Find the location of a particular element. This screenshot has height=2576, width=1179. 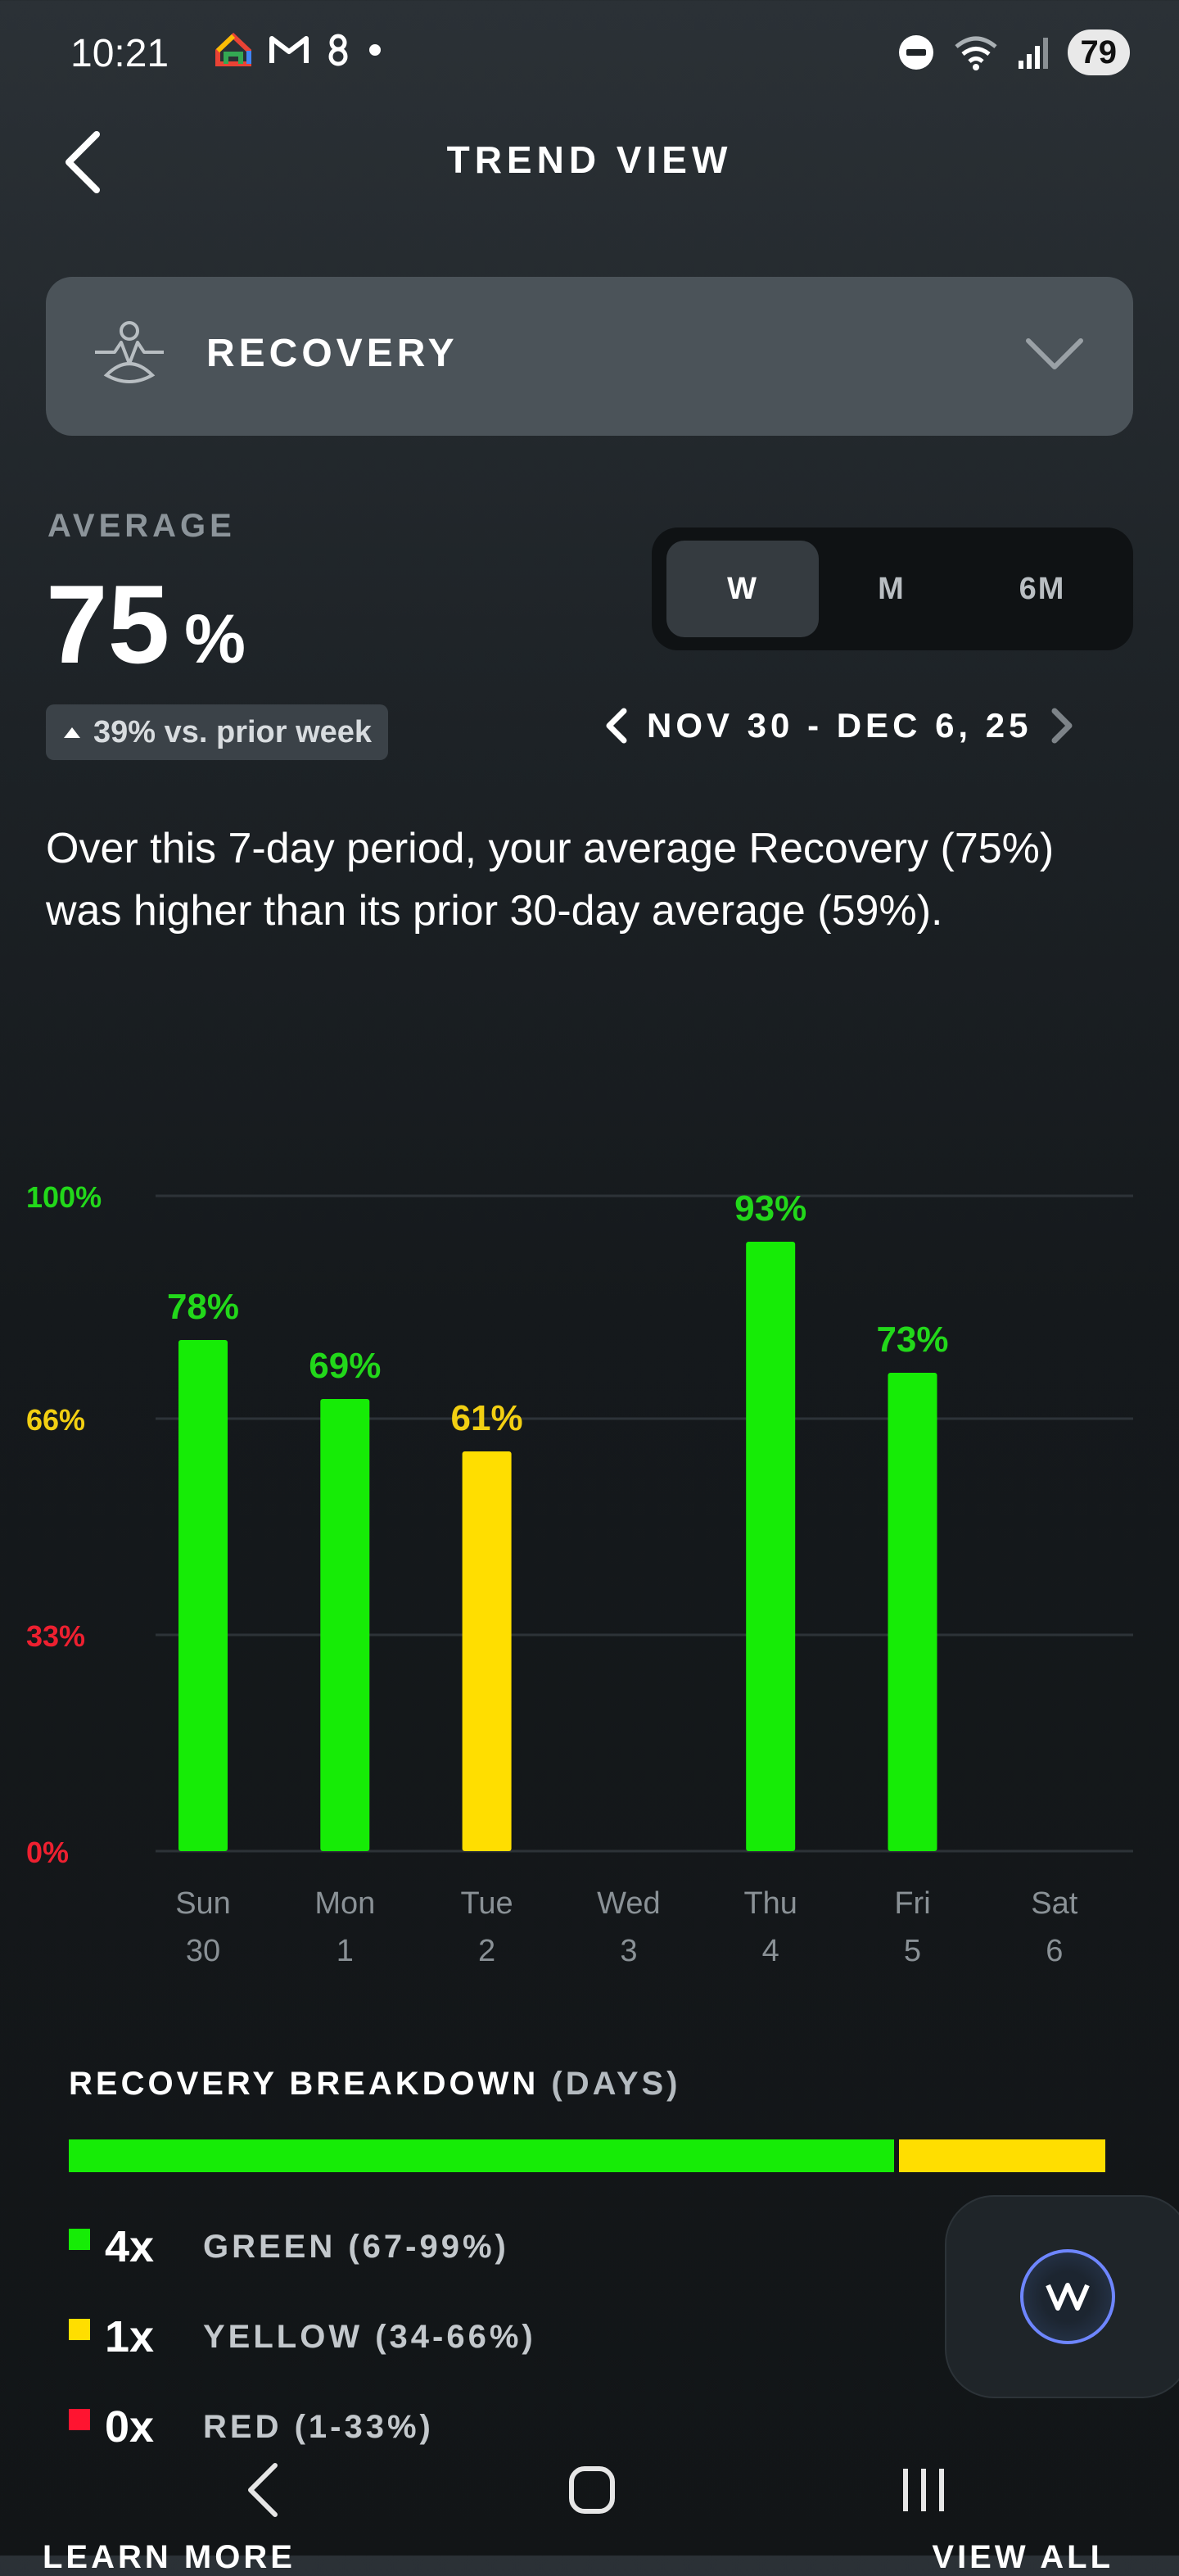

x-tick-date: 3 is located at coordinates (628, 1951).